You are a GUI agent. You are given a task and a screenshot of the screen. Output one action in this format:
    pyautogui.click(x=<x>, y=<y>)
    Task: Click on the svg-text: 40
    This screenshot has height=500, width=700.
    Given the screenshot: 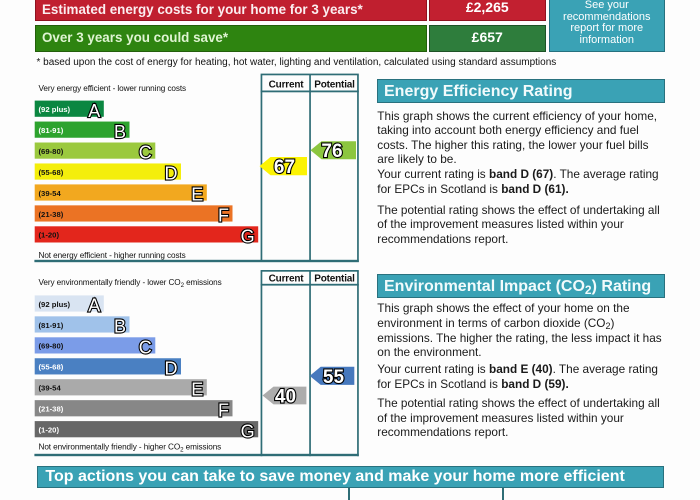 What is the action you would take?
    pyautogui.click(x=285, y=396)
    